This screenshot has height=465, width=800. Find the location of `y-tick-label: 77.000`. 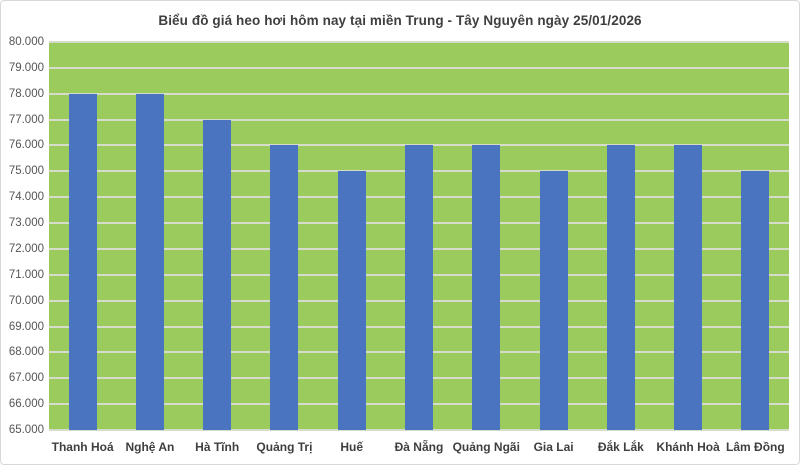

y-tick-label: 77.000 is located at coordinates (26, 119).